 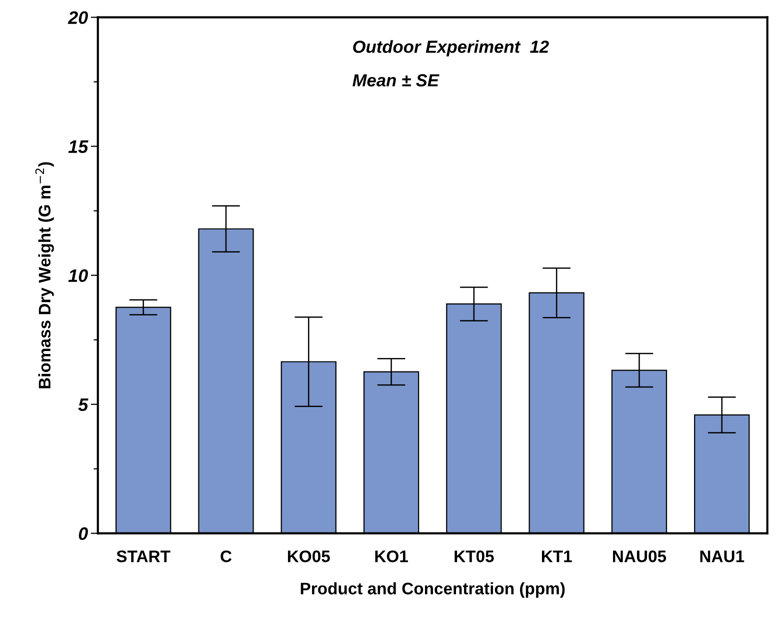 I want to click on y-tick-label: 5, so click(x=83, y=405).